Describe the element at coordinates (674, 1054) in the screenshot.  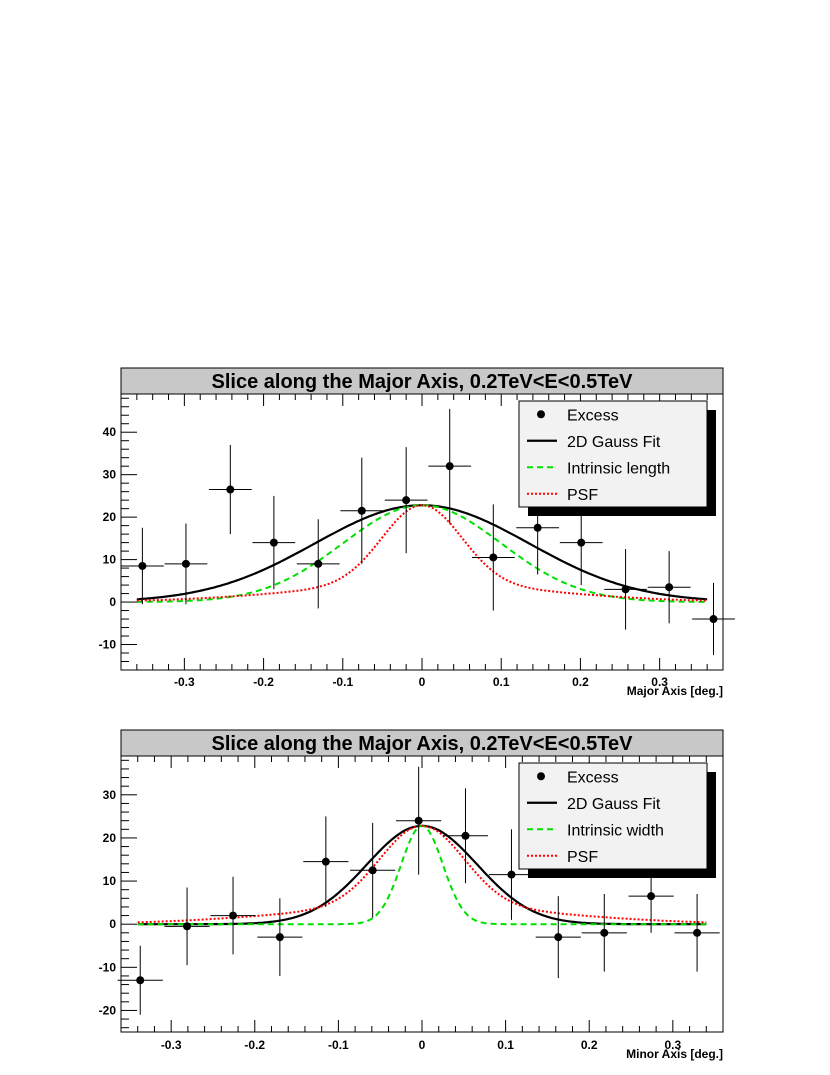
I see `x-axis-label: Minor Axis [deg.]` at that location.